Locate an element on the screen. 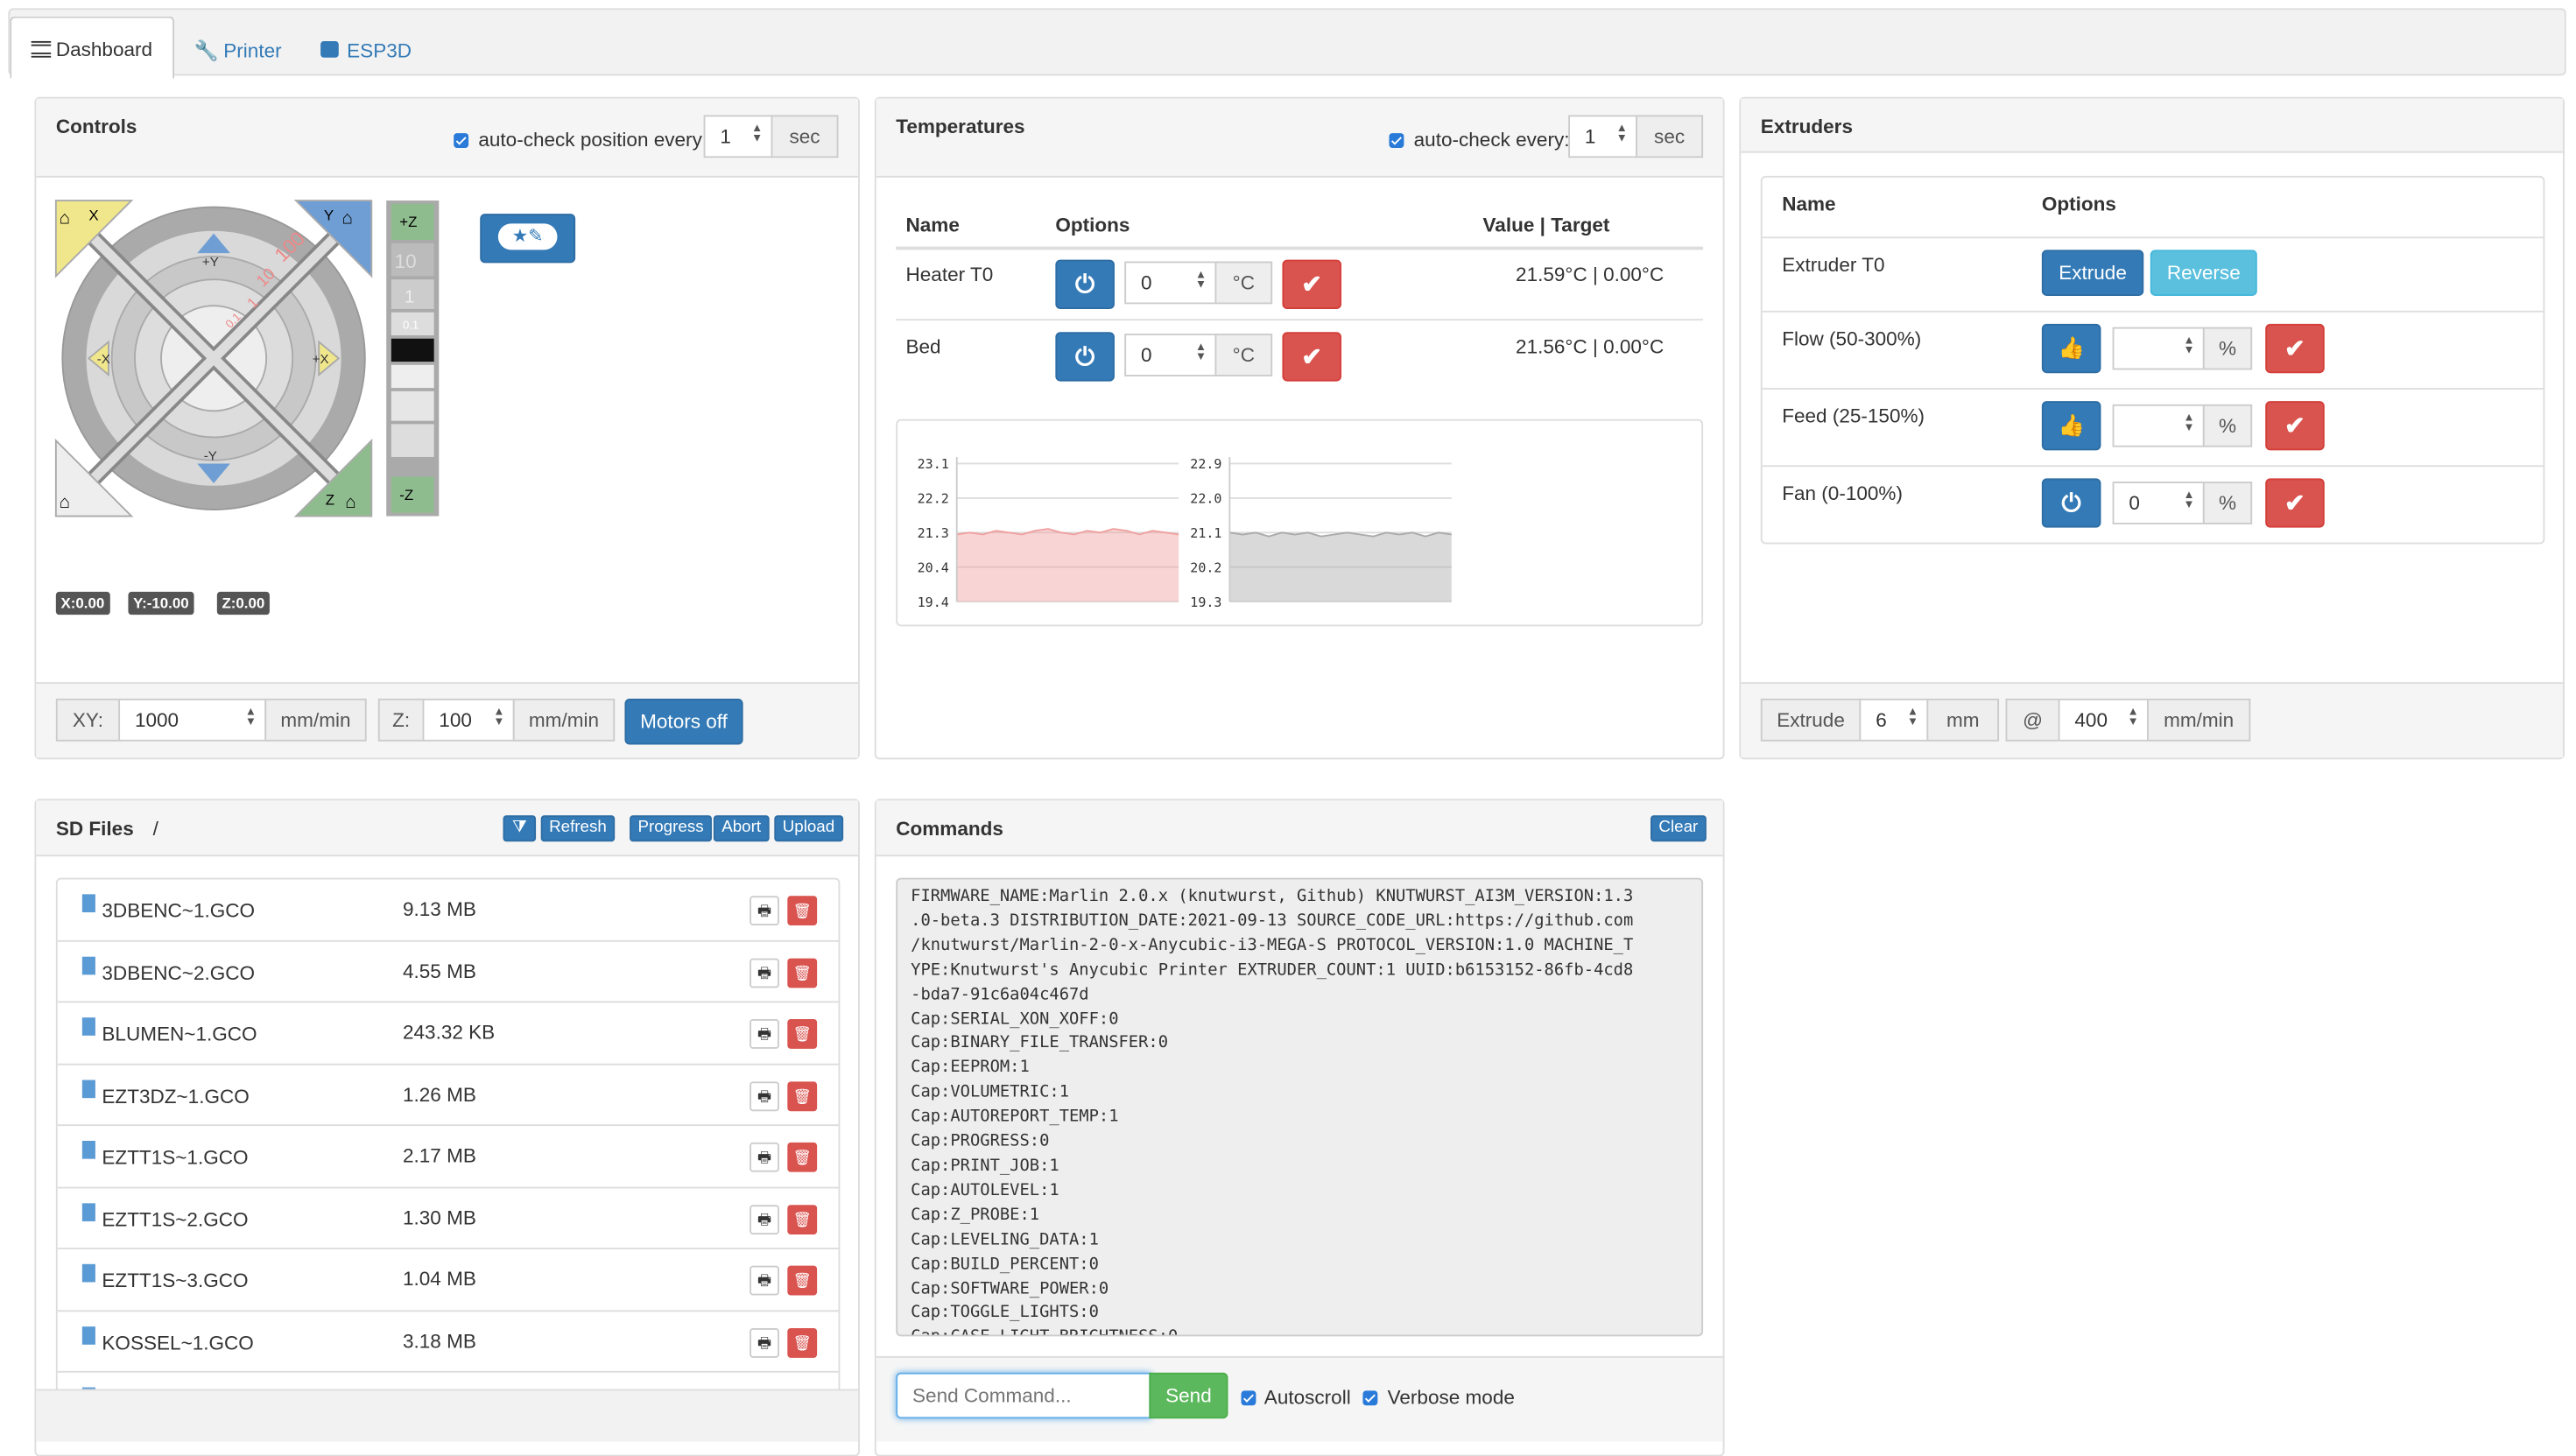 The width and height of the screenshot is (2576, 1456). reverse-button: Reverse is located at coordinates (2203, 273).